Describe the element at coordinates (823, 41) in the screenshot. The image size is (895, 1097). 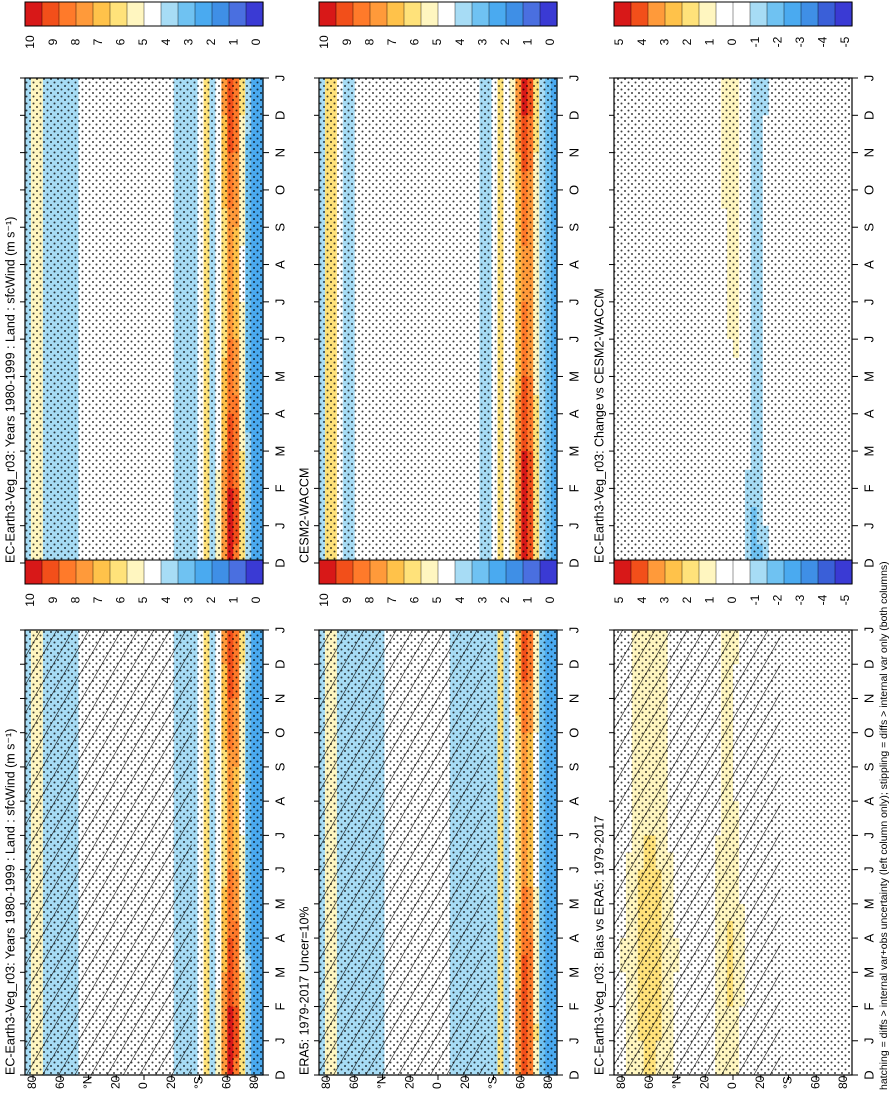
I see `colorbar-label: -4` at that location.